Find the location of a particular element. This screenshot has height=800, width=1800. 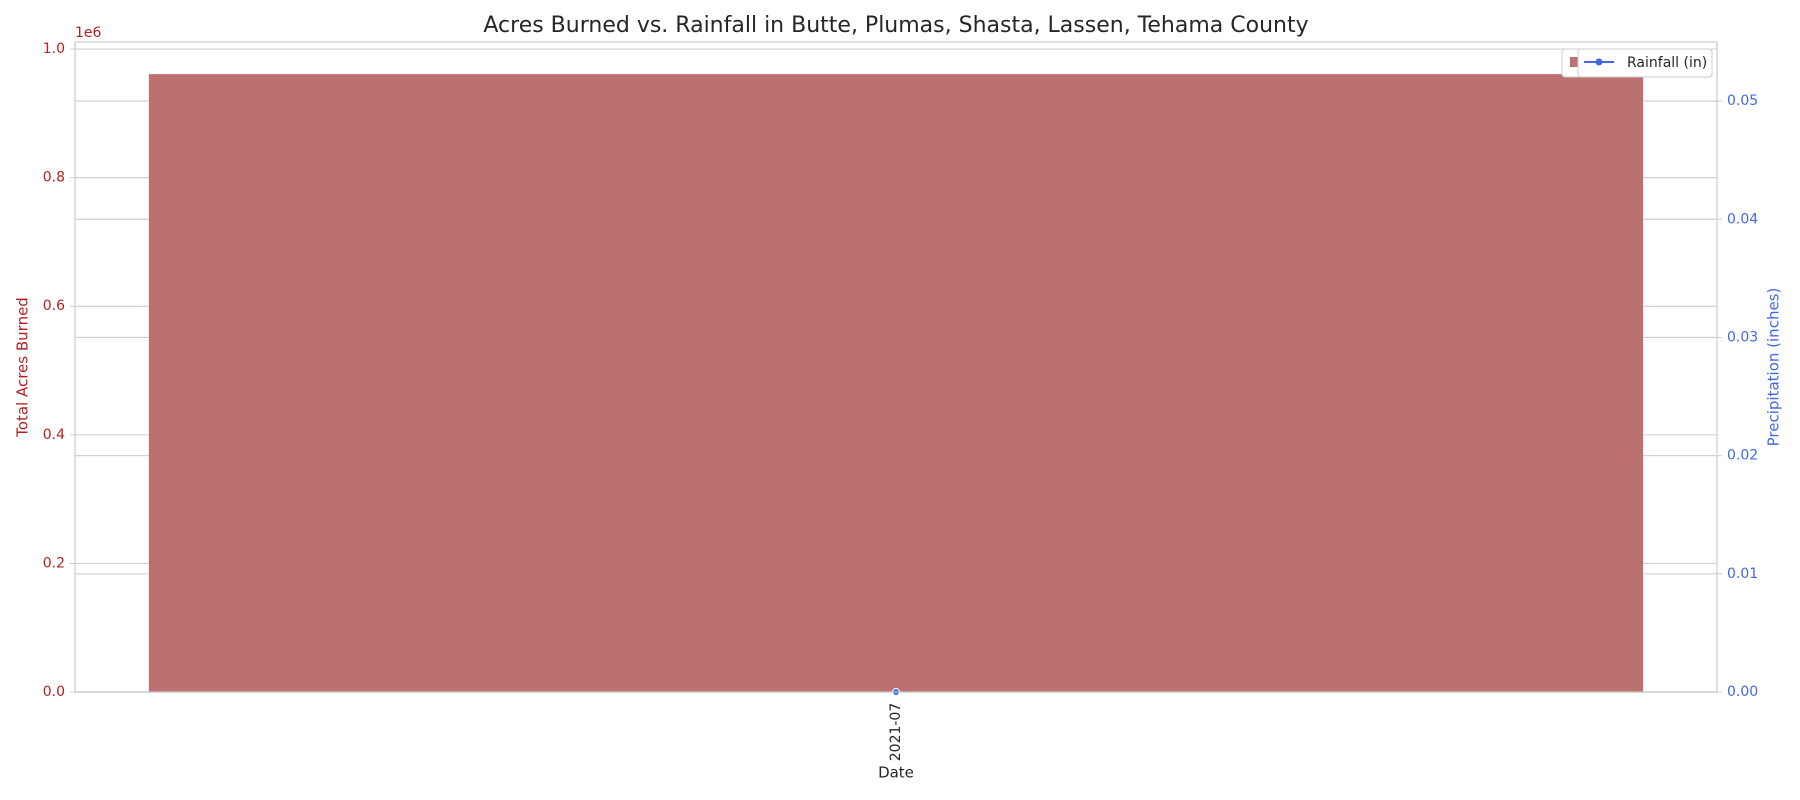

legend-label: Rainfall (in) is located at coordinates (1667, 63).